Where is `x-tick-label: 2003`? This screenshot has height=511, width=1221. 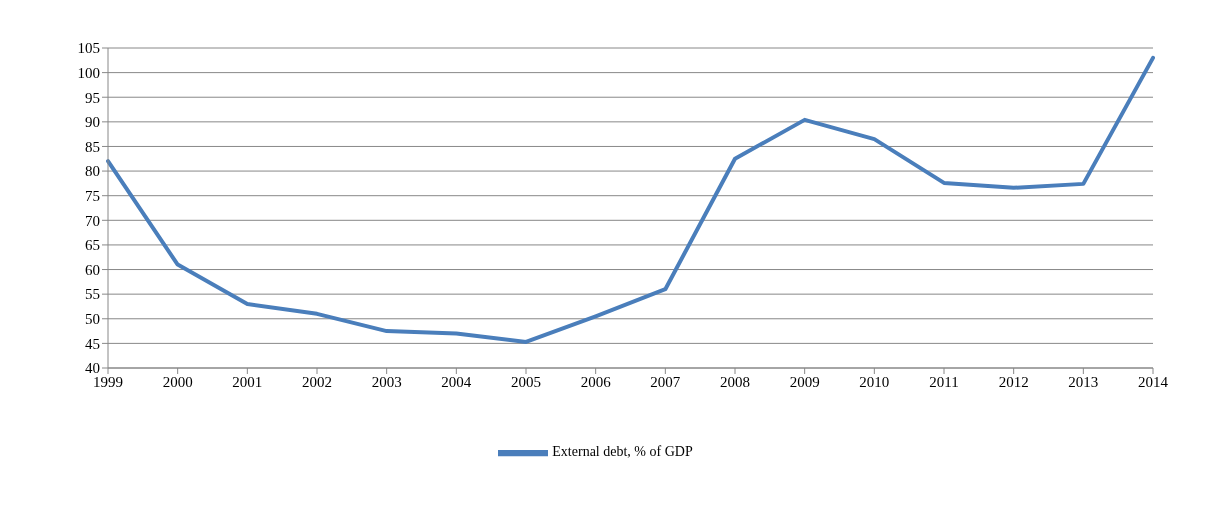
x-tick-label: 2003 is located at coordinates (386, 381).